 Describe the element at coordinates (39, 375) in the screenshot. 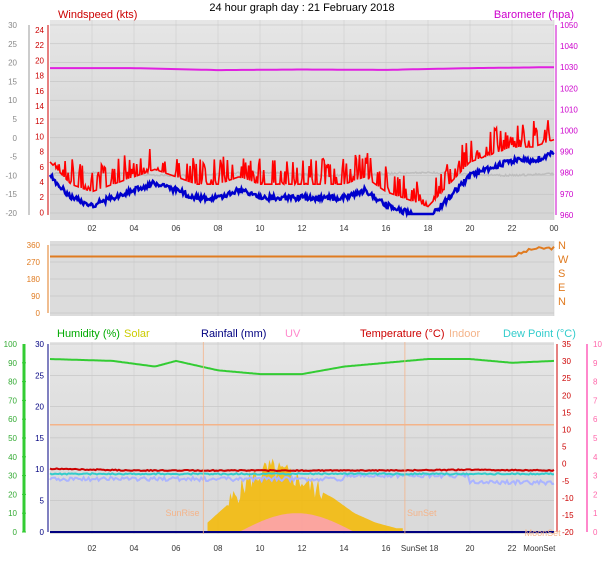

I see `y-inner-tick-label: 25` at that location.